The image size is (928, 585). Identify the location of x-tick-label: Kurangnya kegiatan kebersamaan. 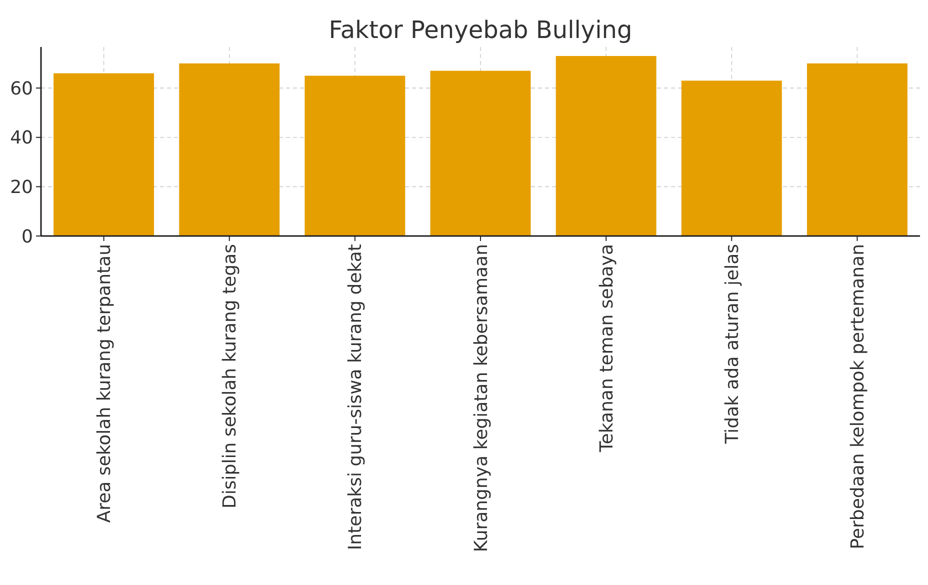
(481, 398).